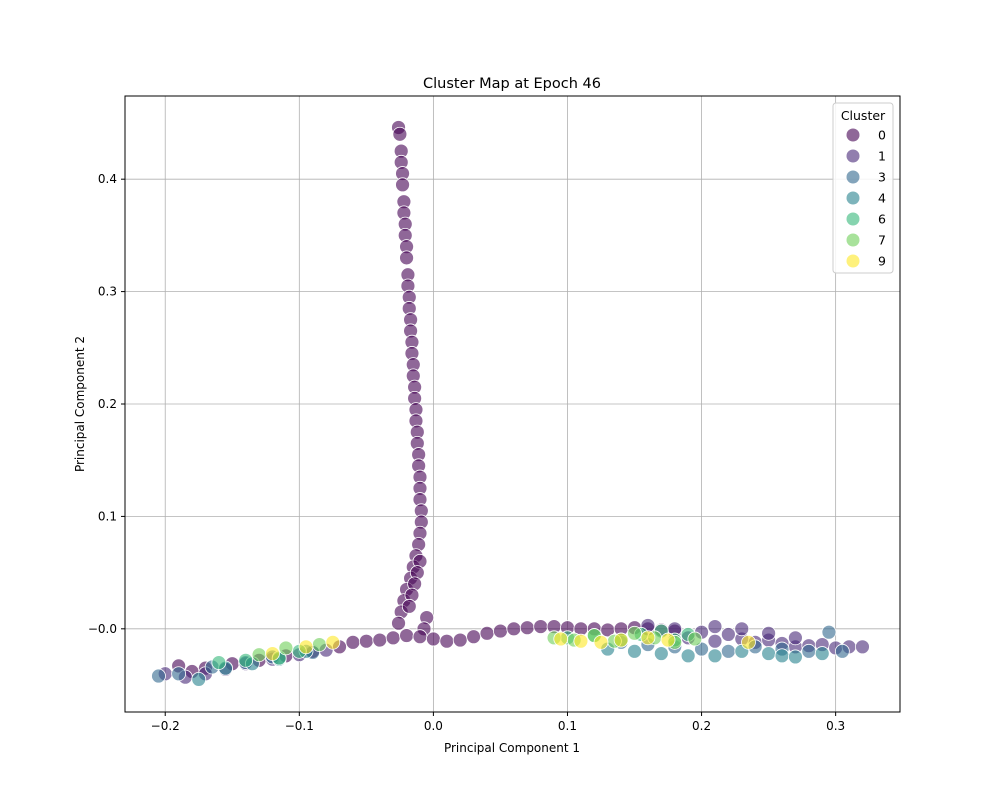 This screenshot has height=800, width=1000. Describe the element at coordinates (882, 219) in the screenshot. I see `legend-label: 6` at that location.